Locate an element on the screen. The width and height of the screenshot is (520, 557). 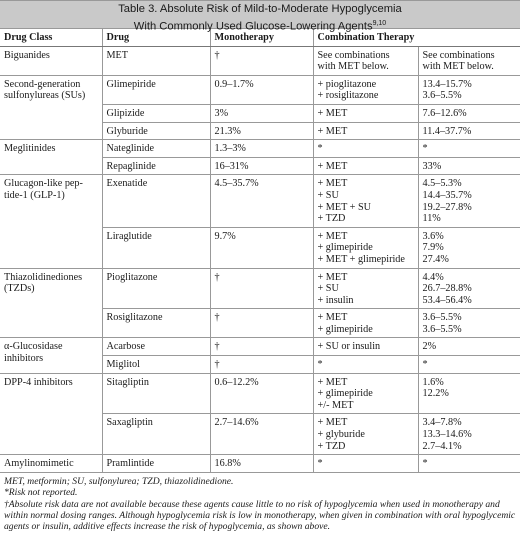
drug-cell: Liraglutide is located at coordinates (155, 248).